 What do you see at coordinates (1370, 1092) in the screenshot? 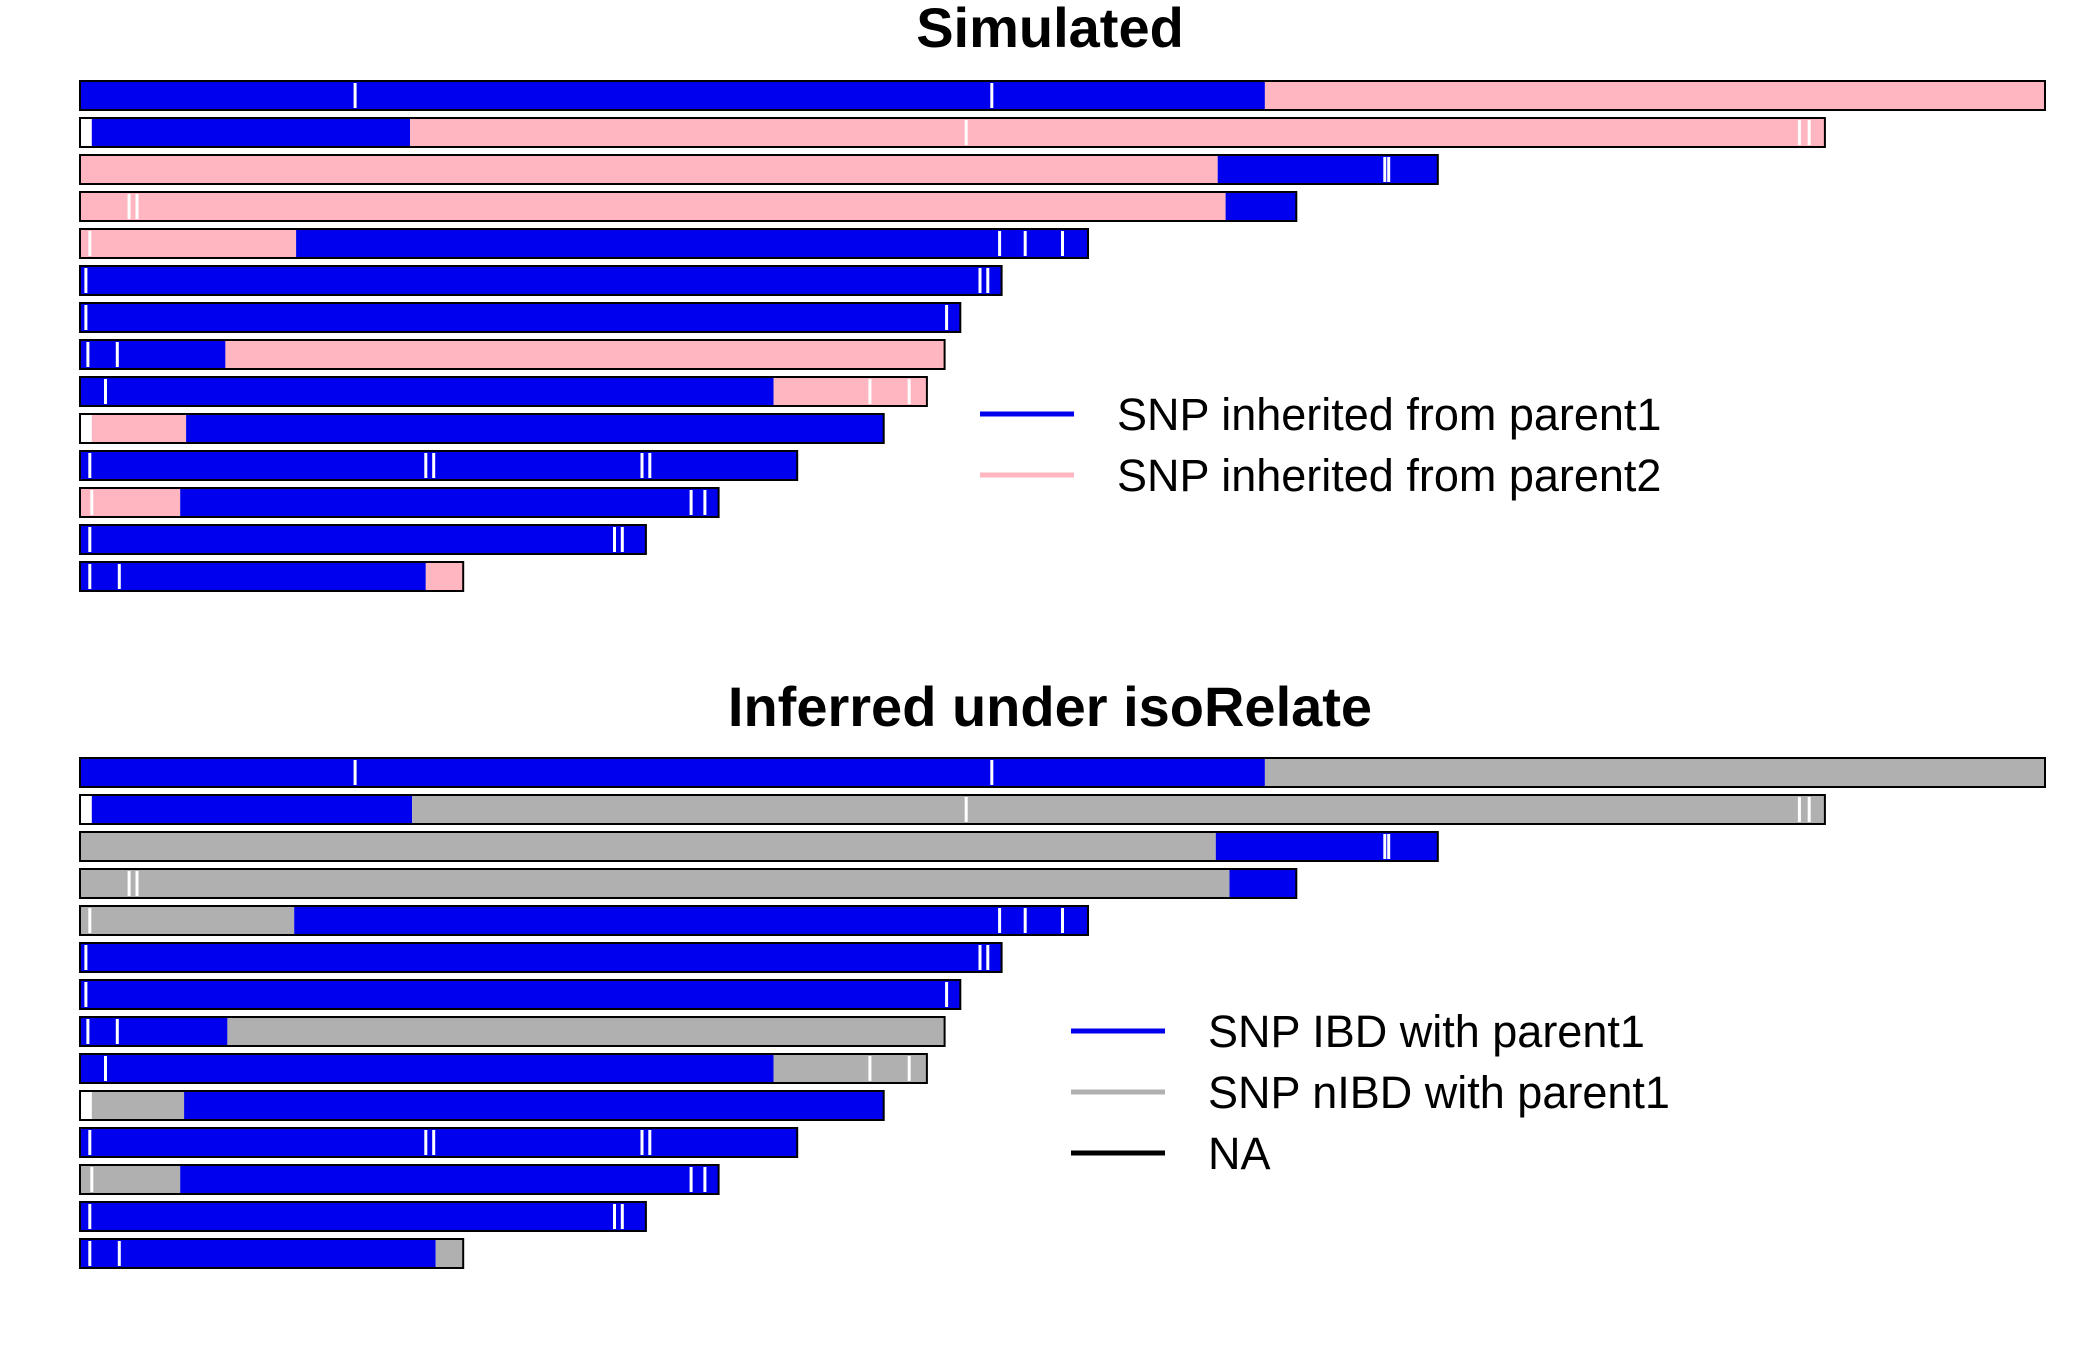
I see `legend-item: SNP nIBD with parent1` at bounding box center [1370, 1092].